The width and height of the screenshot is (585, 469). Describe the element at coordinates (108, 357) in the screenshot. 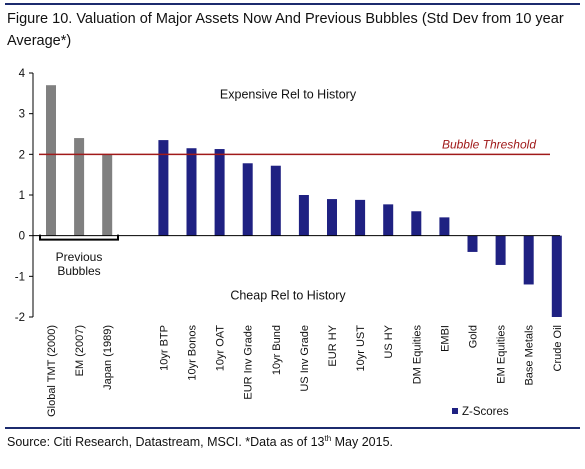

I see `x-tick-label: Japan (1989)` at that location.